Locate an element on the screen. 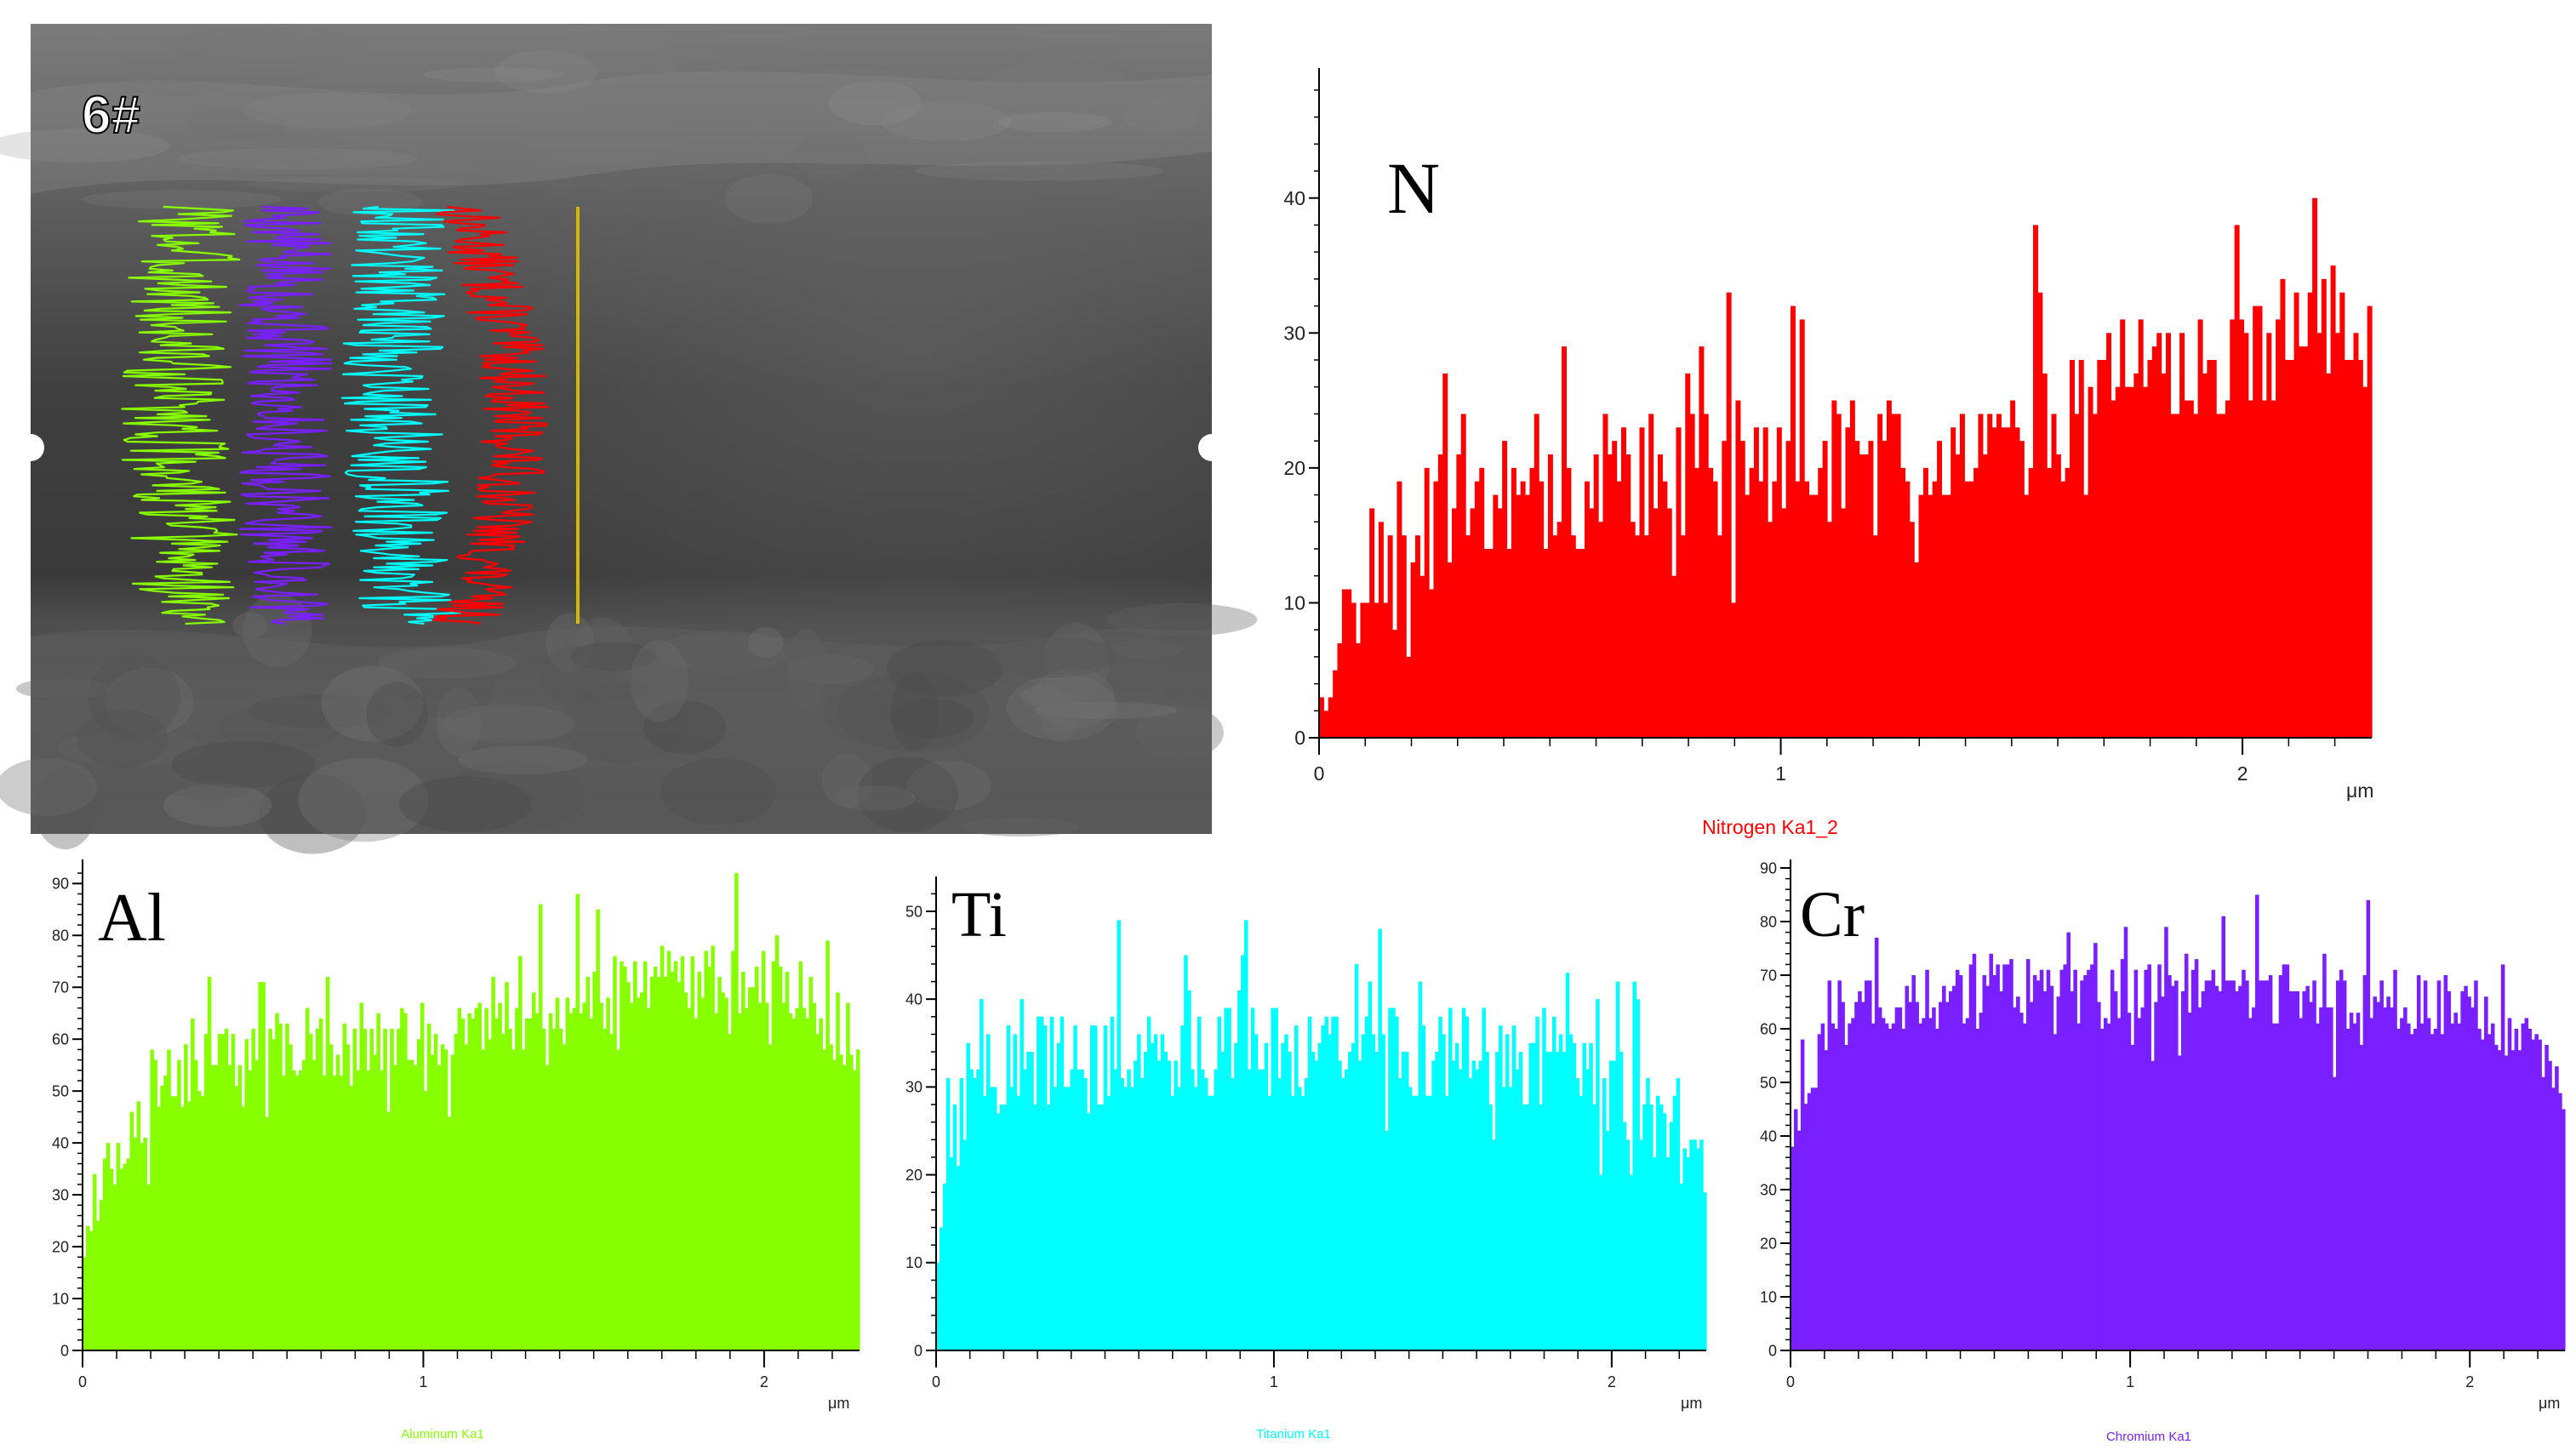 The width and height of the screenshot is (2576, 1450). series-title: Chromium Ka1 is located at coordinates (2148, 1437).